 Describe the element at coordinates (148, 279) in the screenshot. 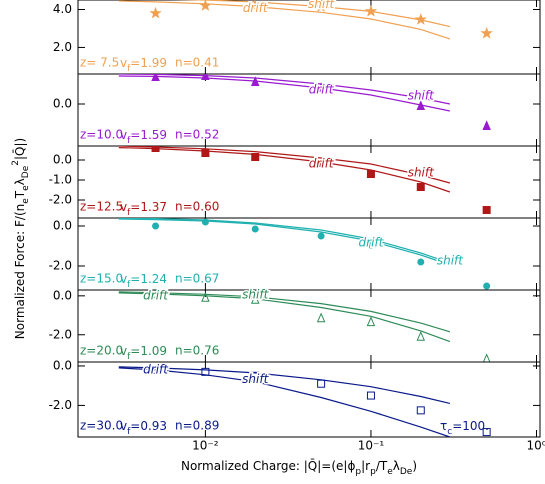

I see `label-part: =1.24` at that location.